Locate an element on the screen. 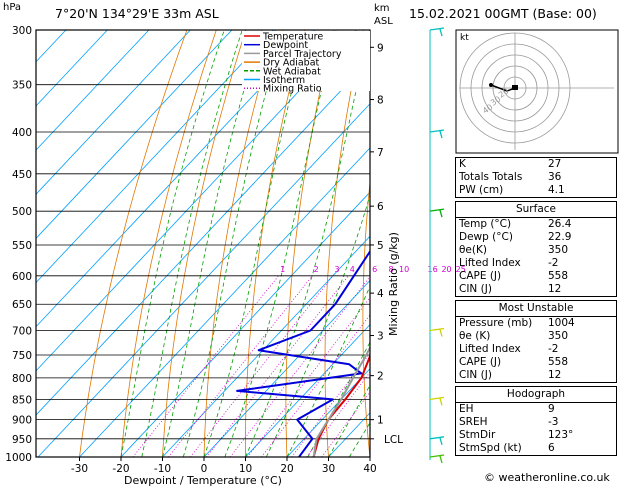  basic-box: K 27 Totals Totals 36 PW (cm) 4.1 is located at coordinates (536, 177).